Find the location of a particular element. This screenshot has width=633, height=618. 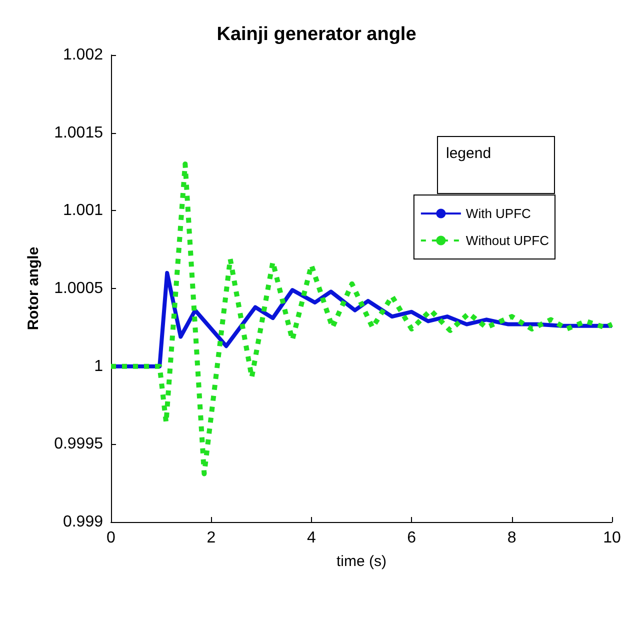

x-tick-label: 10 is located at coordinates (612, 538).